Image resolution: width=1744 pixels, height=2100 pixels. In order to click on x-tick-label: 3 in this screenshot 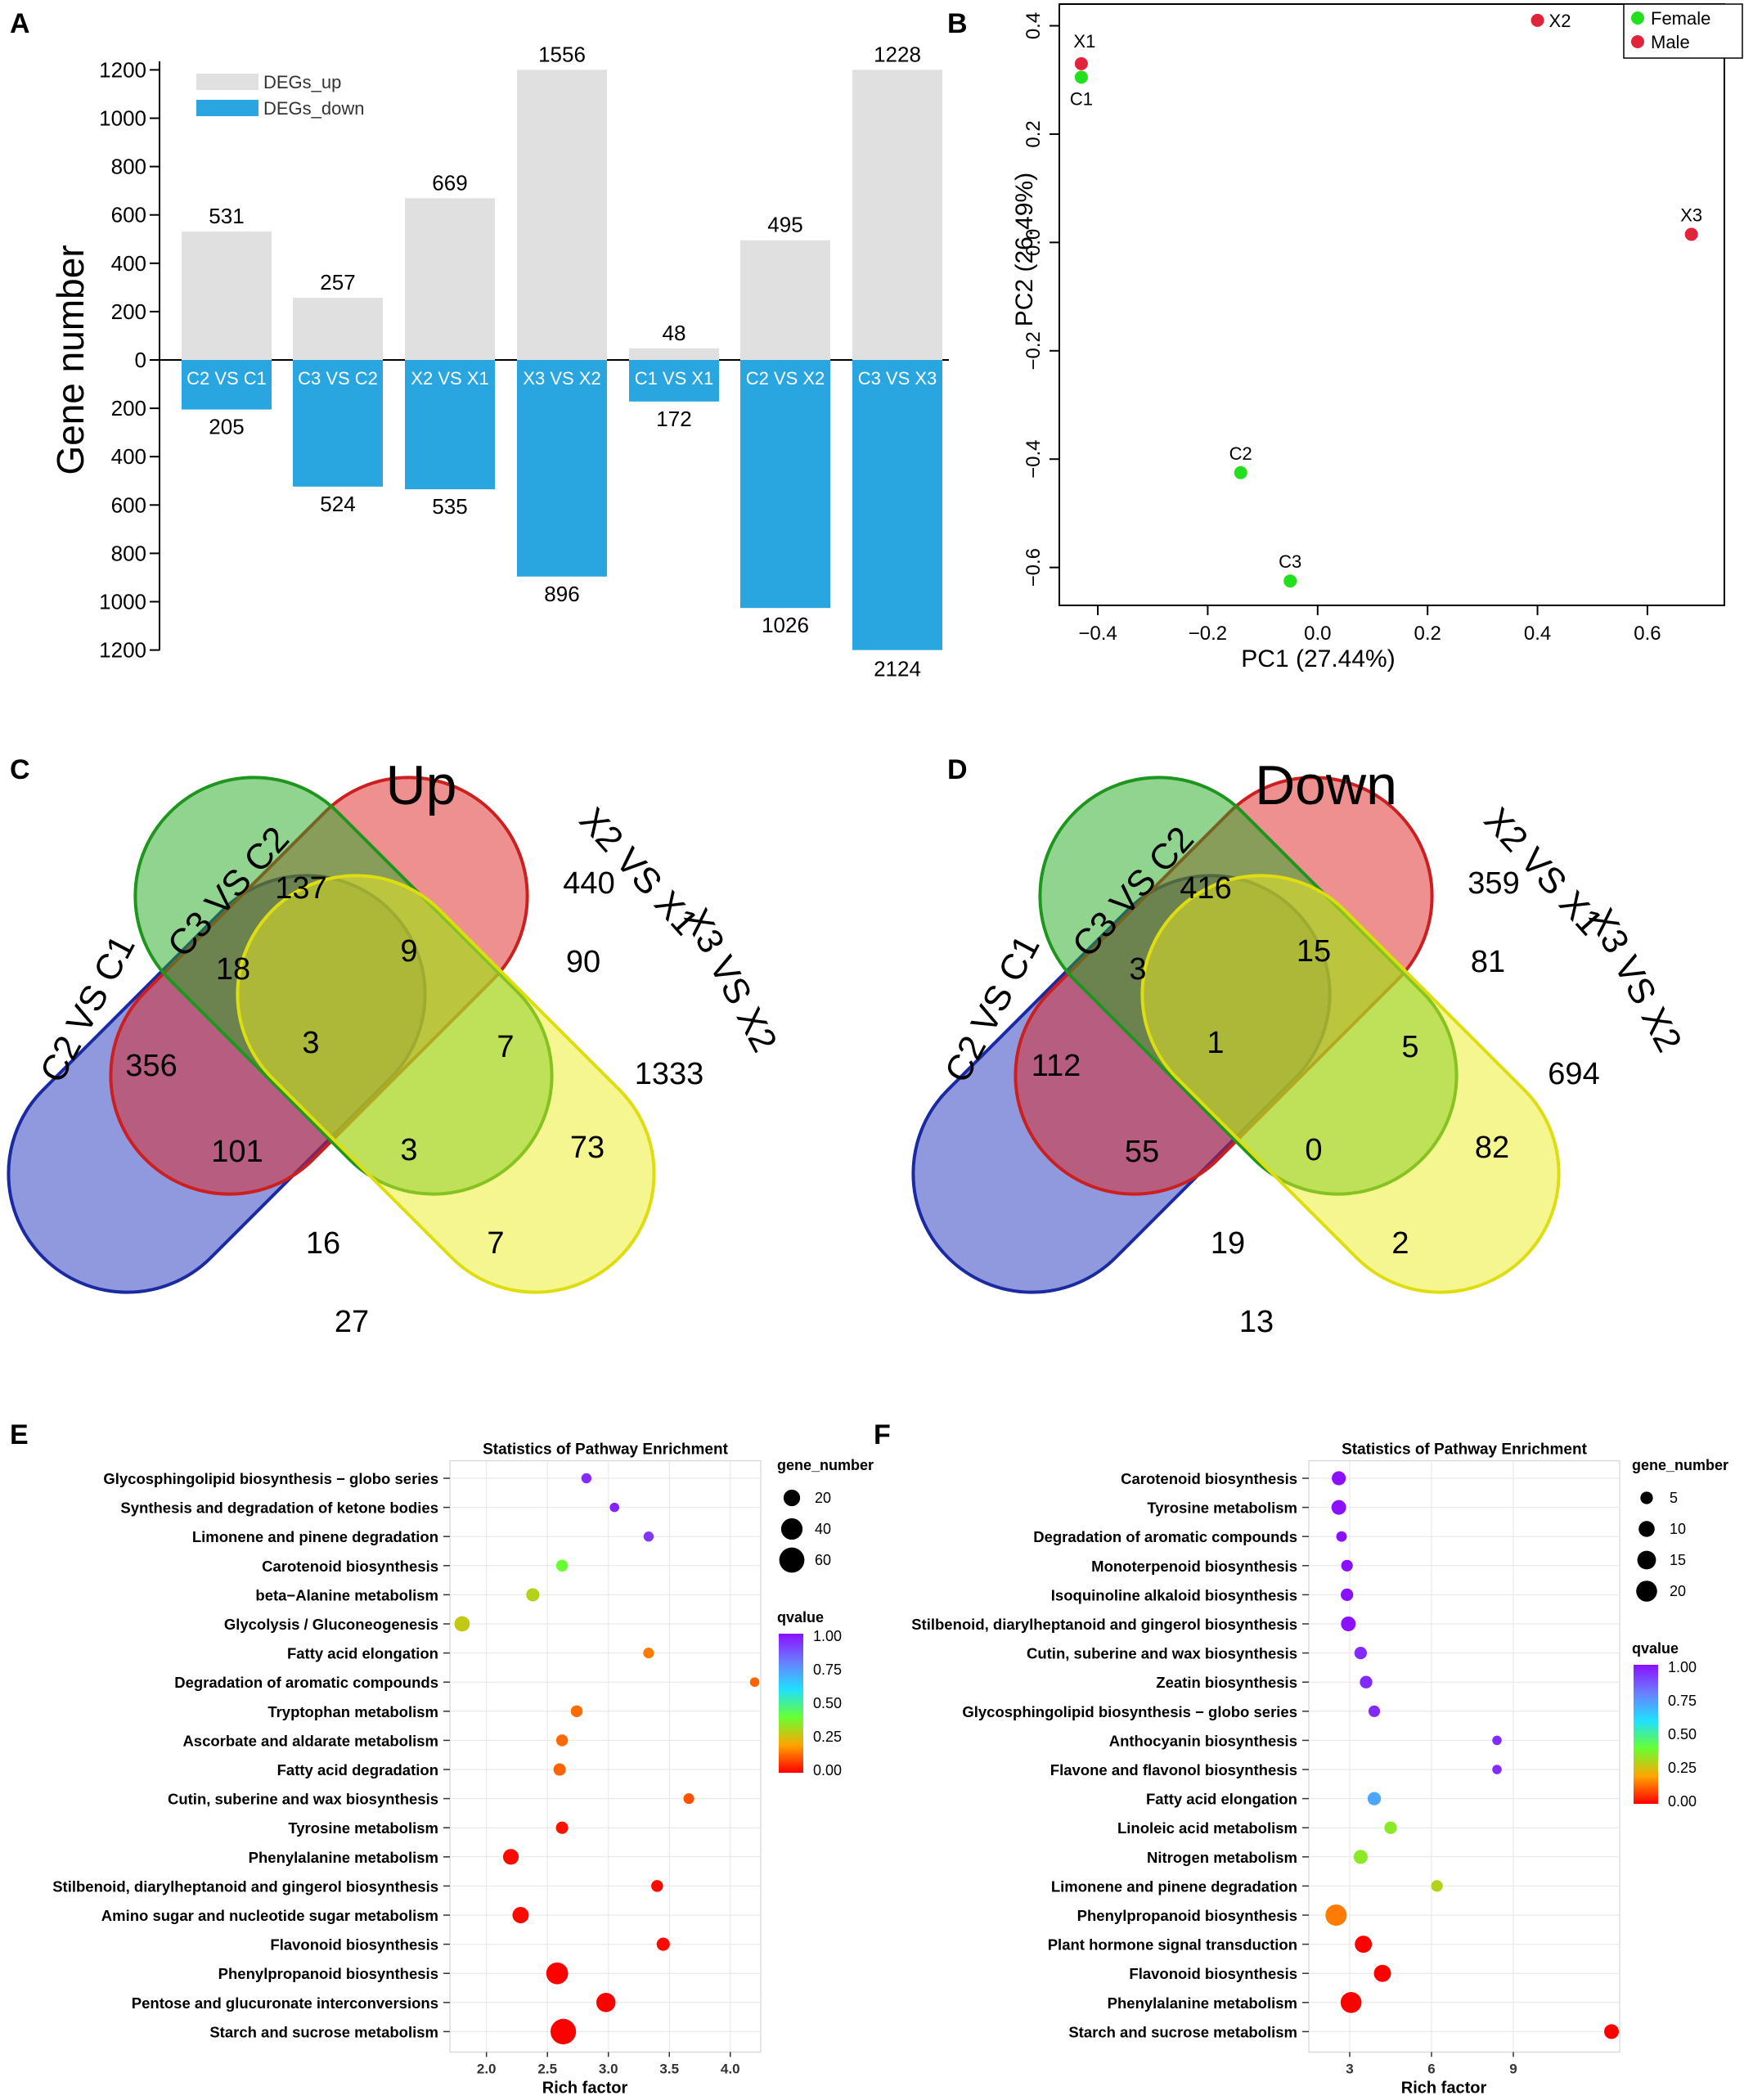, I will do `click(1349, 2068)`.